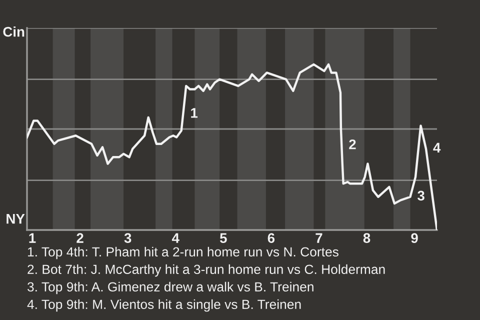 The height and width of the screenshot is (320, 480). Describe the element at coordinates (414, 238) in the screenshot. I see `x-tick-label: 9` at that location.